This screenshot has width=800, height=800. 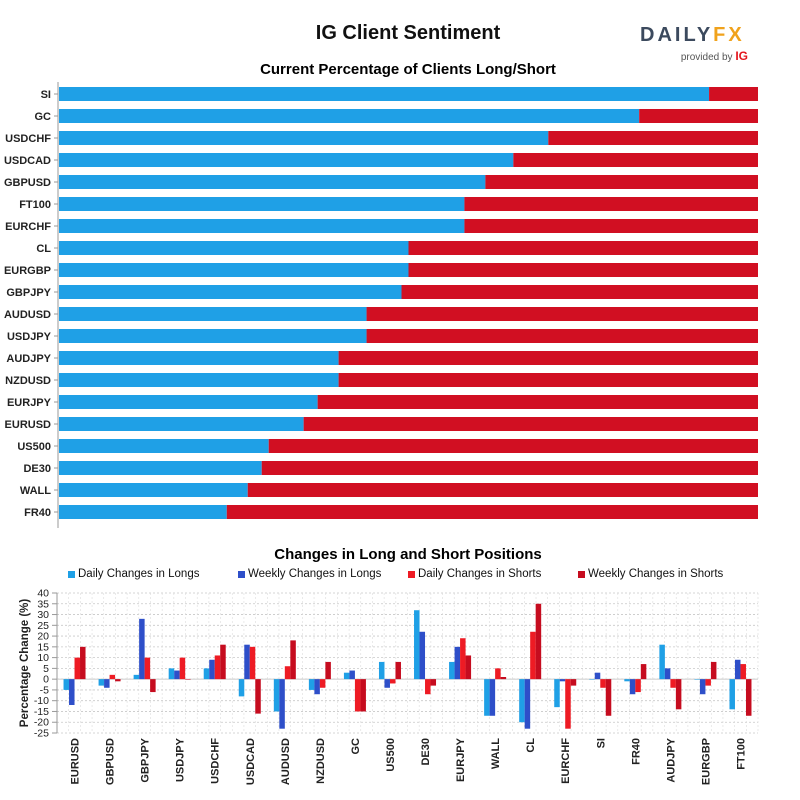 What do you see at coordinates (153, 490) in the screenshot?
I see `long-bar-wall` at bounding box center [153, 490].